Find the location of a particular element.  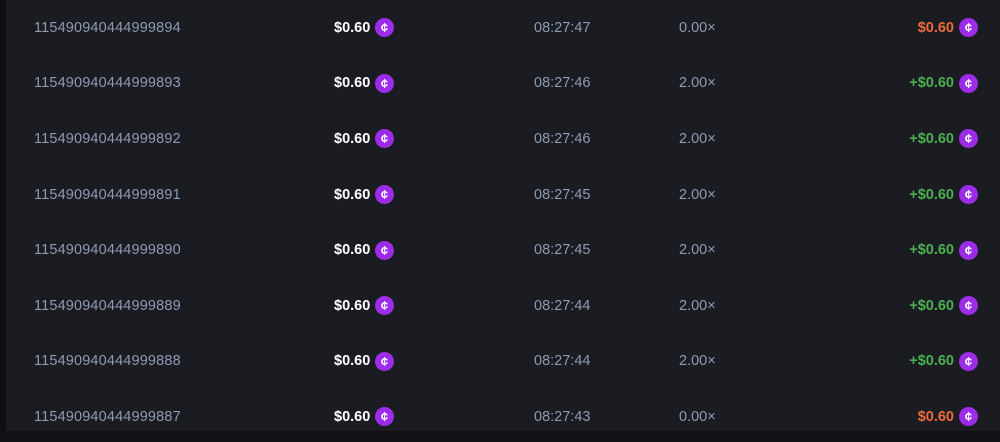

bet-id-cell: 115490940444999892 is located at coordinates (107, 138).